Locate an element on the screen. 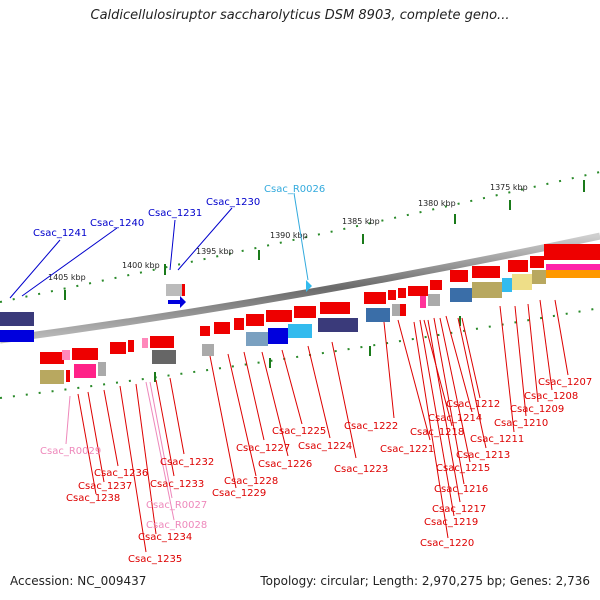 This screenshot has height=600, width=600. trna-arrow is located at coordinates (309, 286).